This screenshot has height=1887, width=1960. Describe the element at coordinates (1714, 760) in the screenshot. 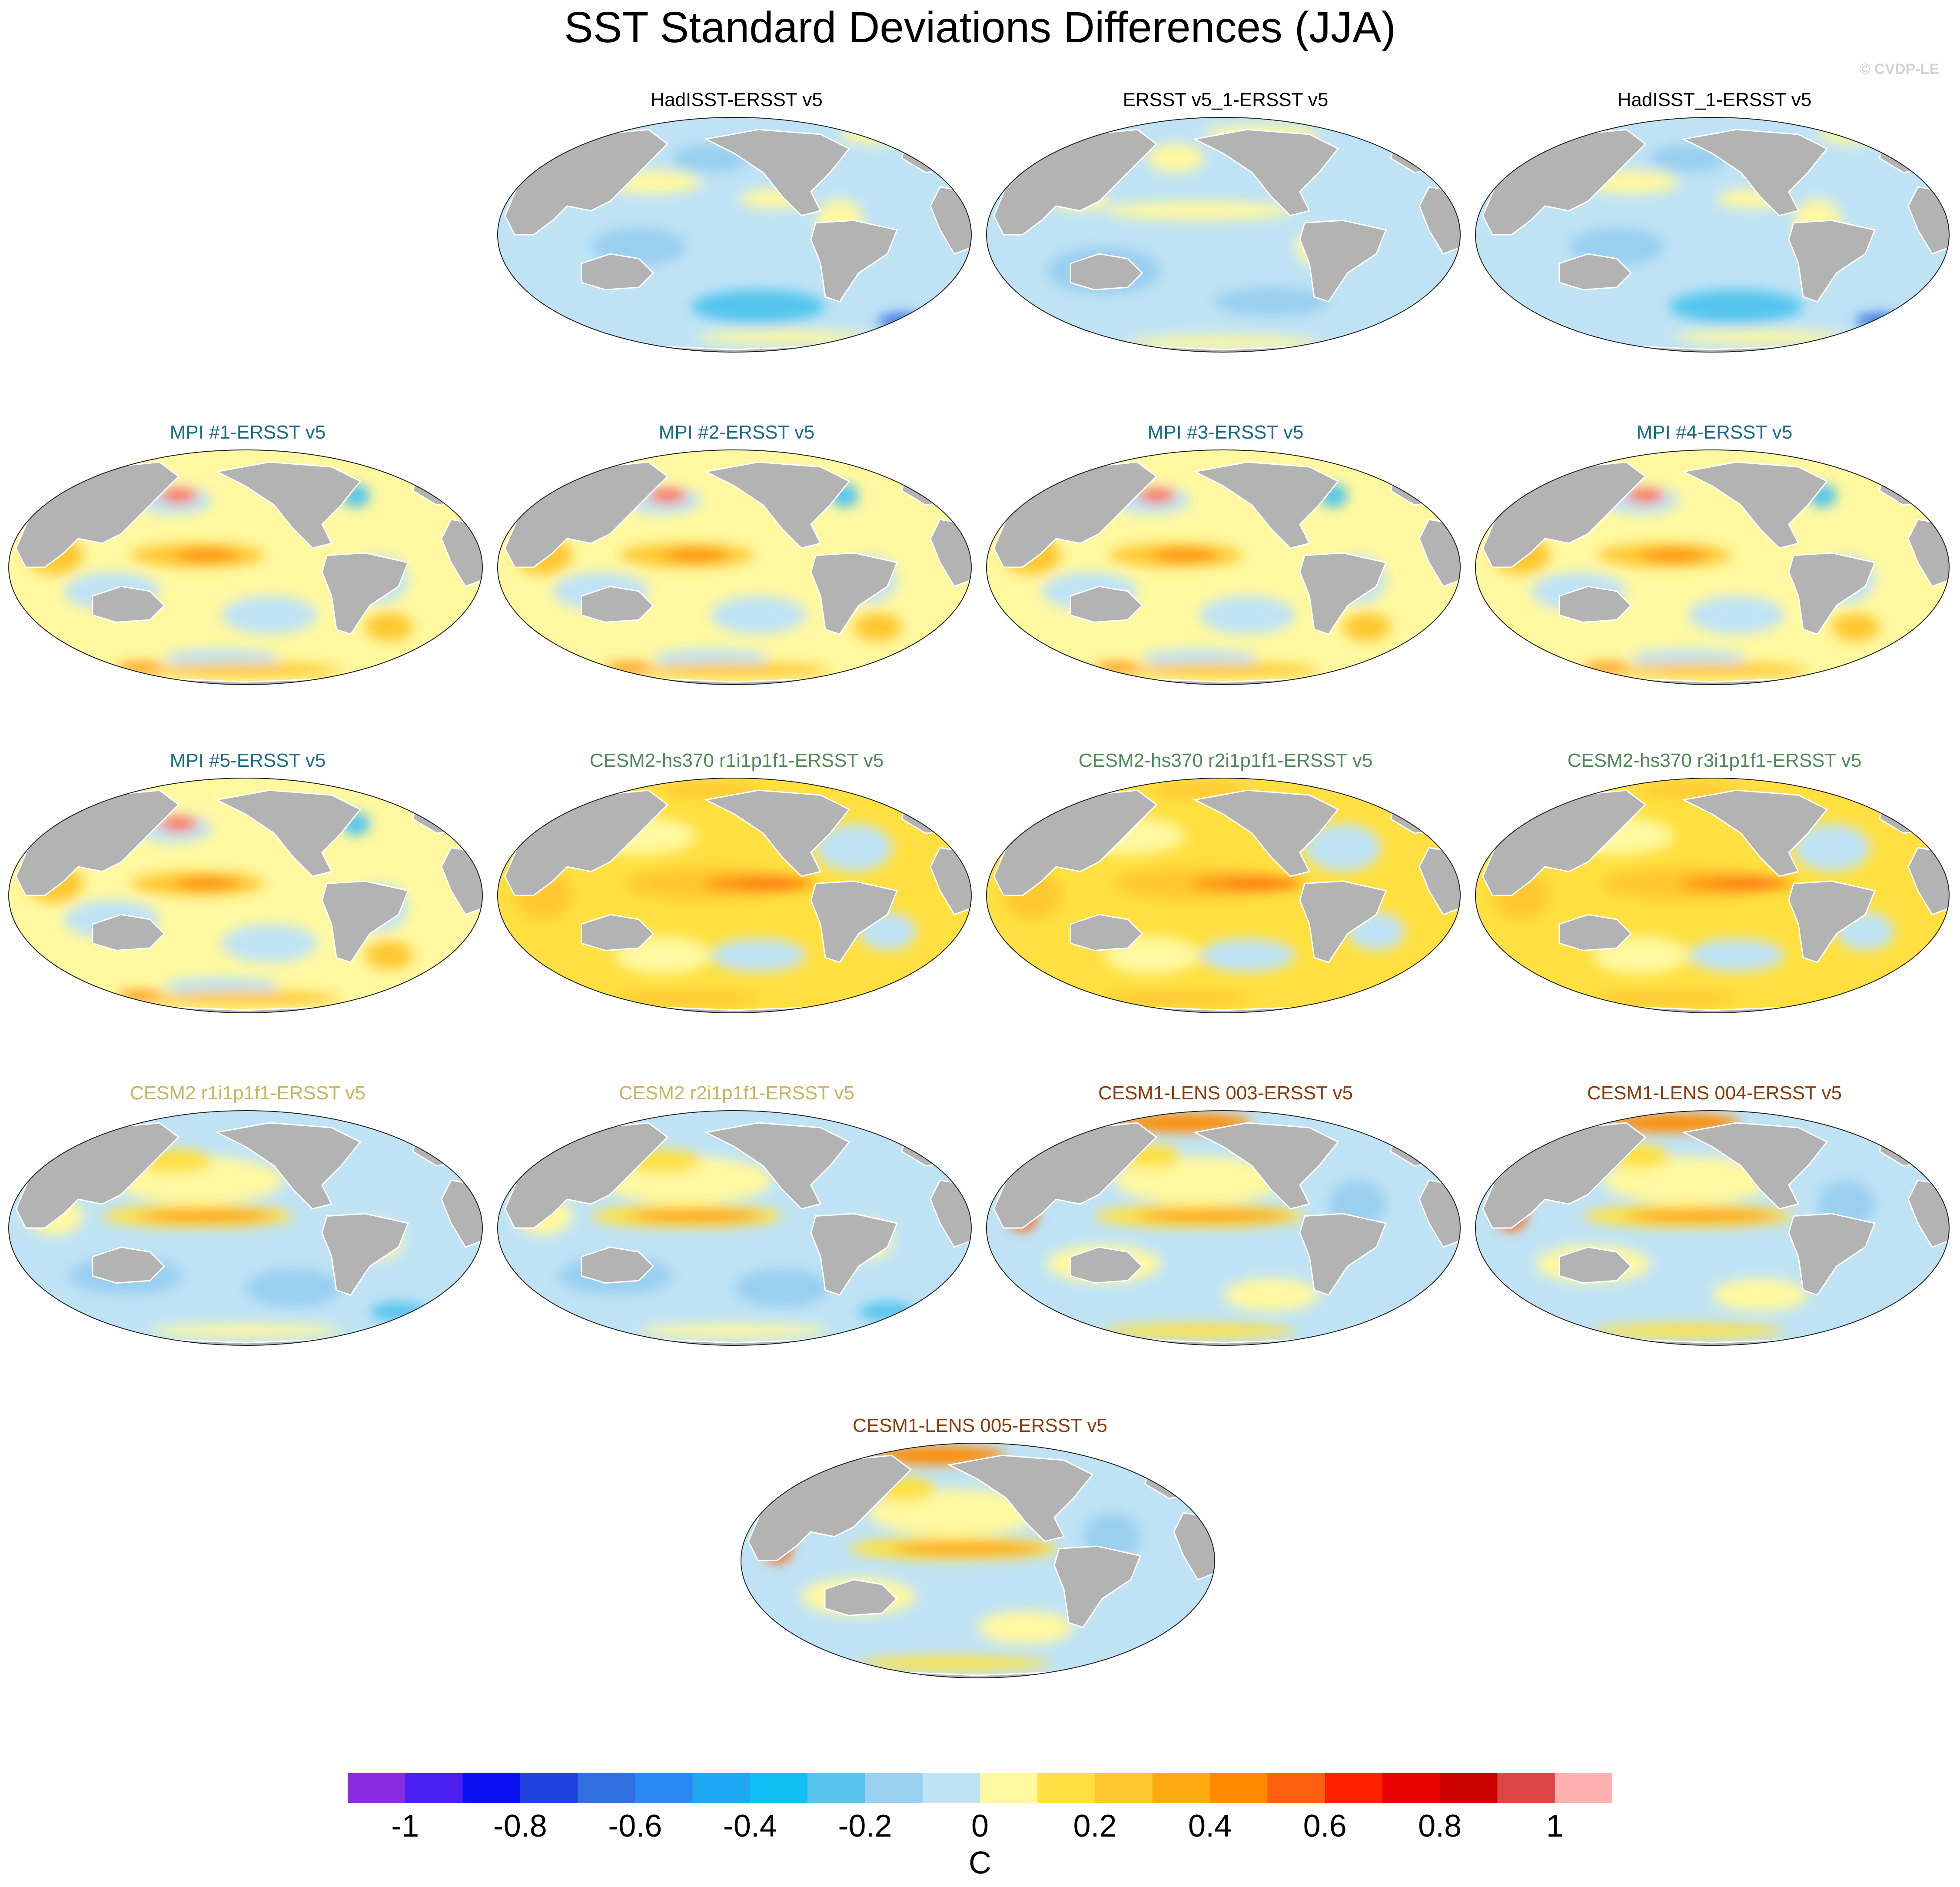

I see `panel-title: CESM2-hs370 r3i1p1f1-ERSST v5` at that location.